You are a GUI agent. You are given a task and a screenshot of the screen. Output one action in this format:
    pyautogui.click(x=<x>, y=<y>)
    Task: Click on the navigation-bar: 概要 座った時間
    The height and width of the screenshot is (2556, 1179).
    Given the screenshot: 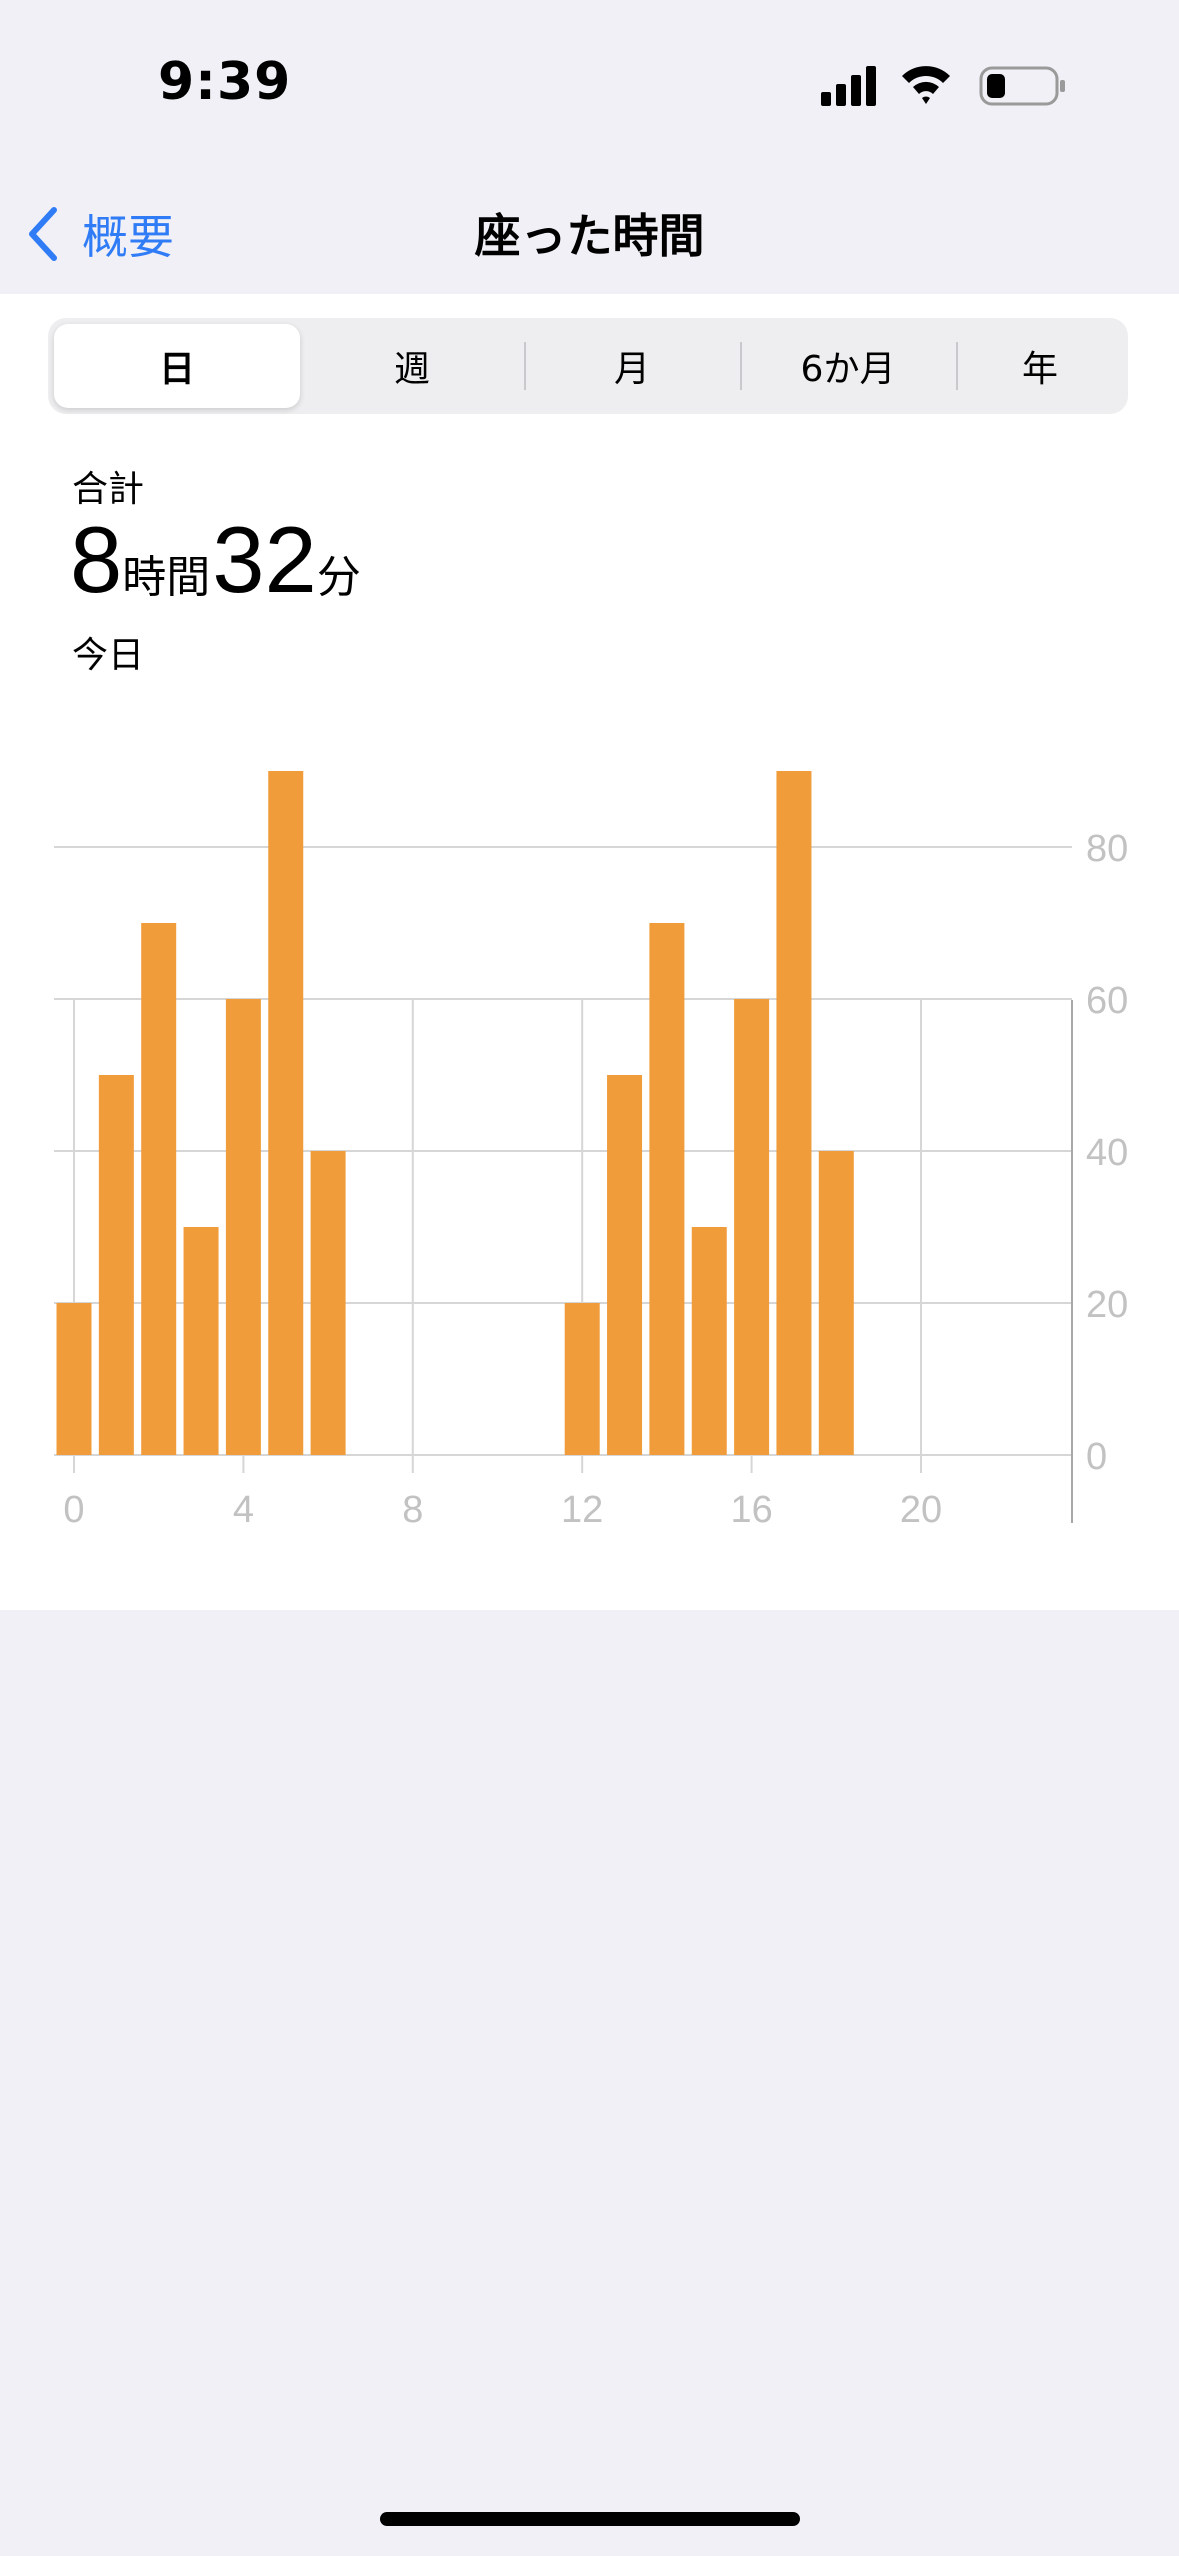 What is the action you would take?
    pyautogui.click(x=589, y=232)
    